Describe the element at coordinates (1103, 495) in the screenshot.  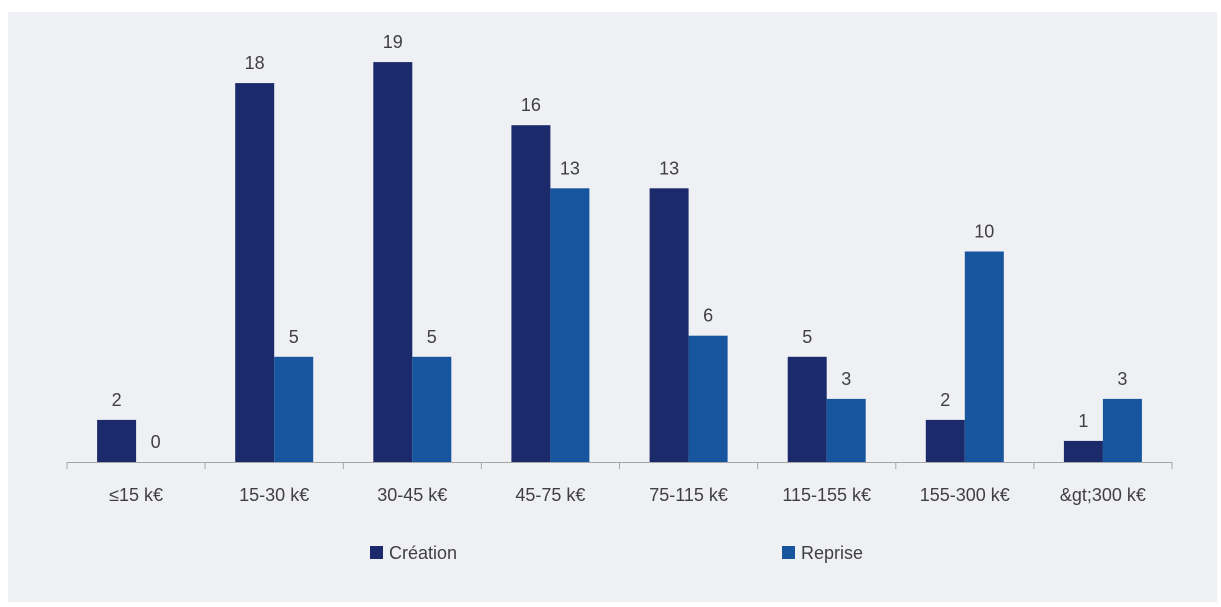
I see `x-tick-label-7: &gt;300 k€` at that location.